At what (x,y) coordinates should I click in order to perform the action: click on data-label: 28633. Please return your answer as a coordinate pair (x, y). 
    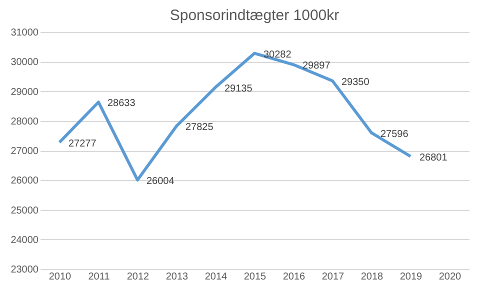
    Looking at the image, I should click on (122, 104).